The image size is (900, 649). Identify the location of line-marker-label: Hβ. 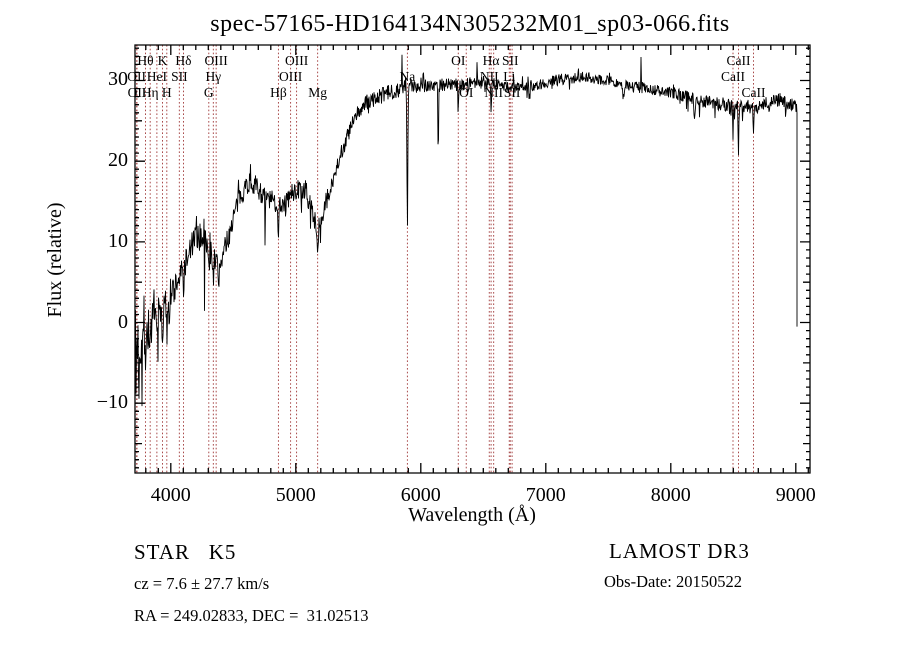
(278, 92).